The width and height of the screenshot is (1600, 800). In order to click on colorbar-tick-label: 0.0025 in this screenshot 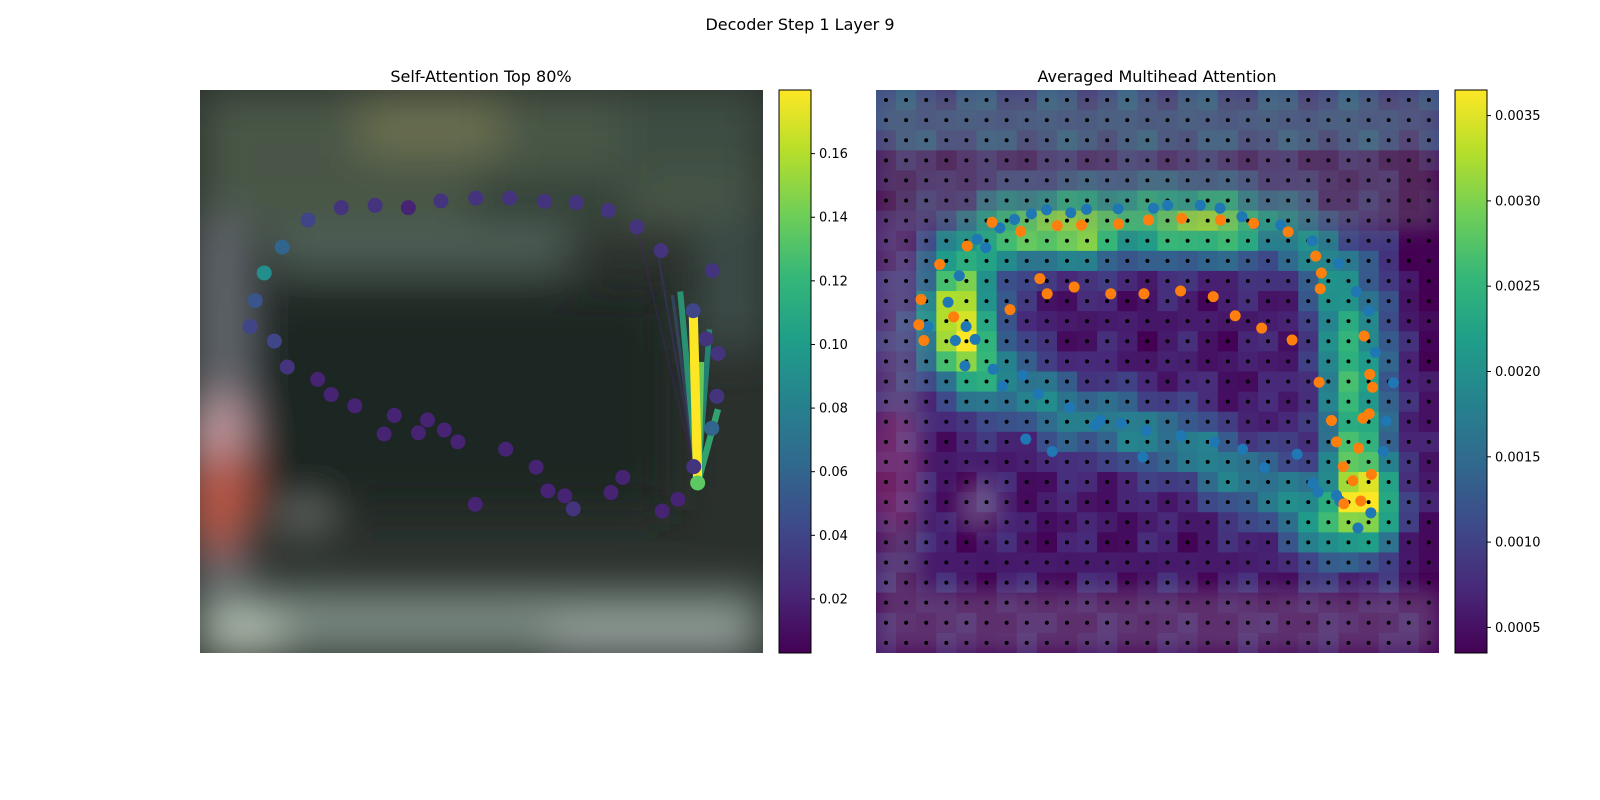, I will do `click(1518, 287)`.